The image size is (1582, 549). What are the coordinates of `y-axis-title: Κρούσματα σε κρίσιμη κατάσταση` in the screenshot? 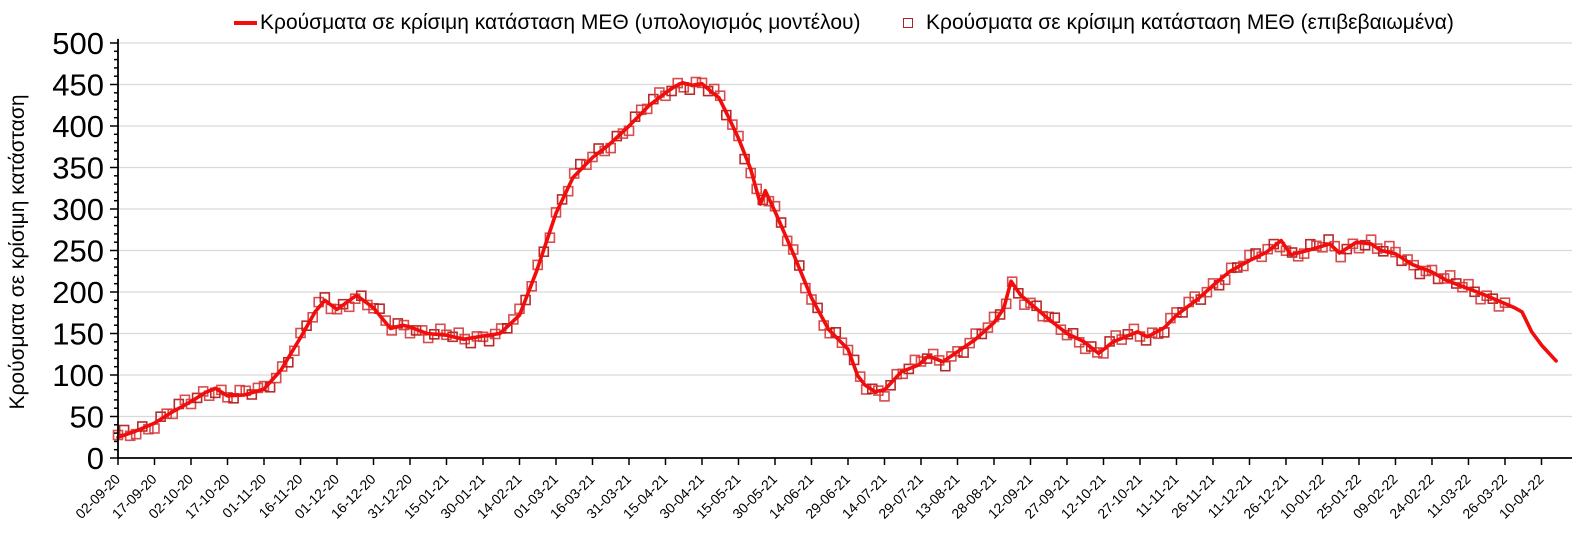 It's located at (17, 251).